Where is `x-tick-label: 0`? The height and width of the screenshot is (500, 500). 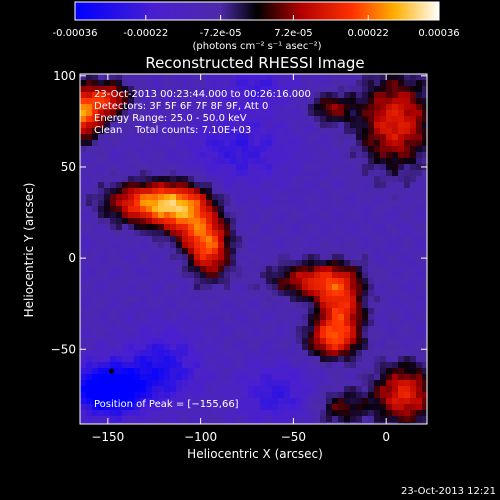
x-tick-label: 0 is located at coordinates (386, 437).